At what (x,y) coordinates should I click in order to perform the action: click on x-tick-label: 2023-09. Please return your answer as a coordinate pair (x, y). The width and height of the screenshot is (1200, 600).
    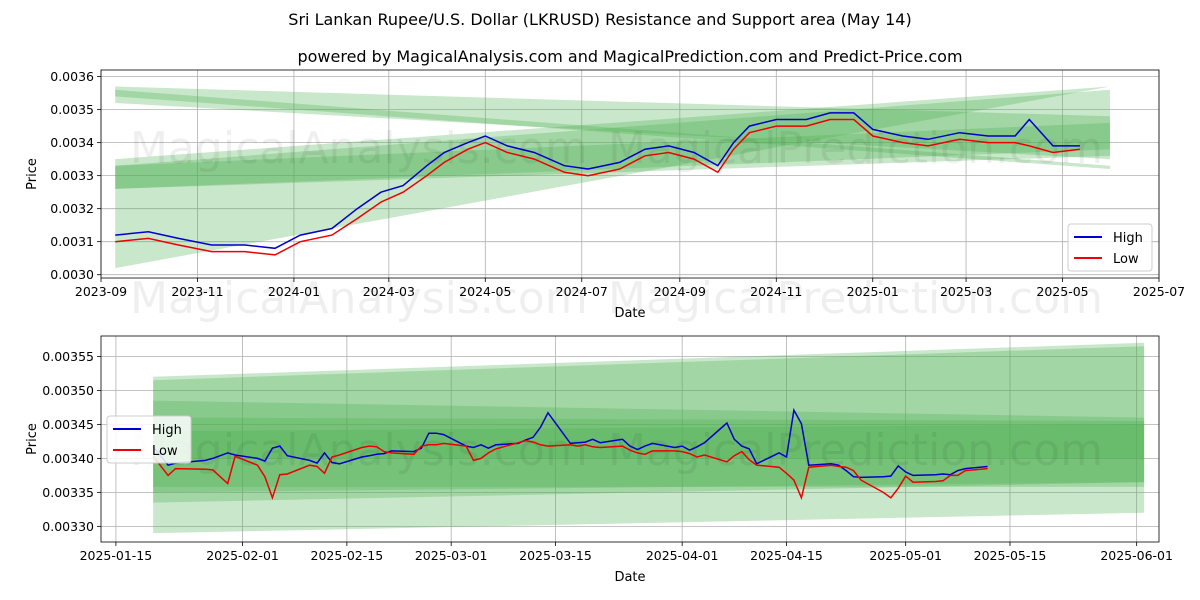
    Looking at the image, I should click on (101, 291).